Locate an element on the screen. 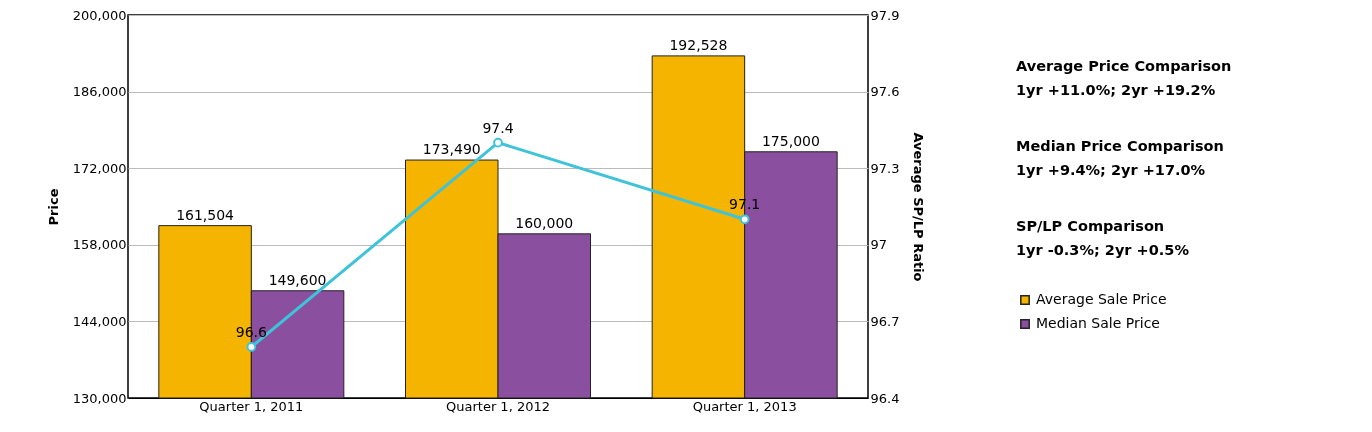 Image resolution: width=1372 pixels, height=432 pixels. data-label: 161,504 is located at coordinates (205, 214).